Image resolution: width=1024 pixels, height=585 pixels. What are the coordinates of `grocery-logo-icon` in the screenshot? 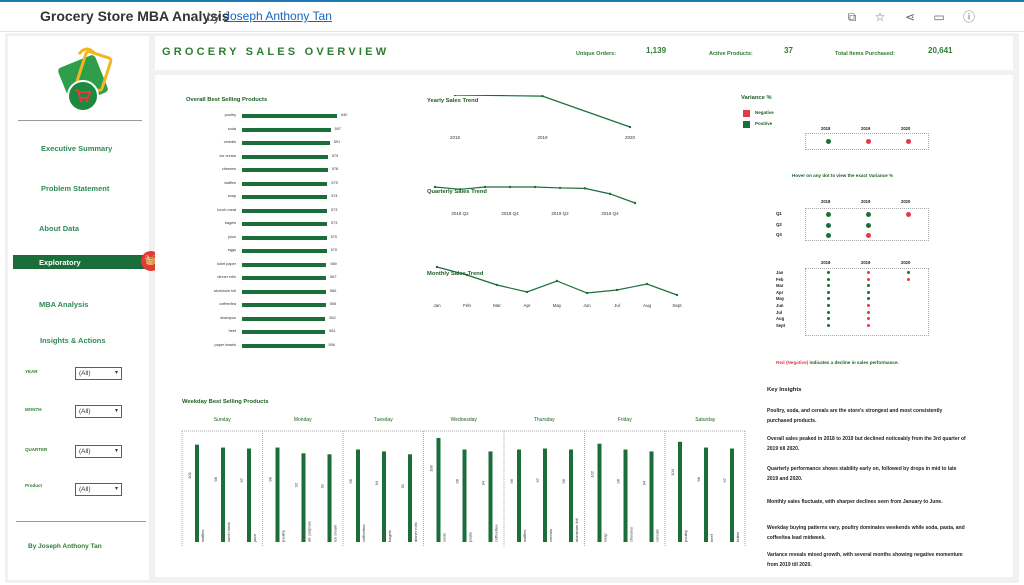 It's located at (85, 79).